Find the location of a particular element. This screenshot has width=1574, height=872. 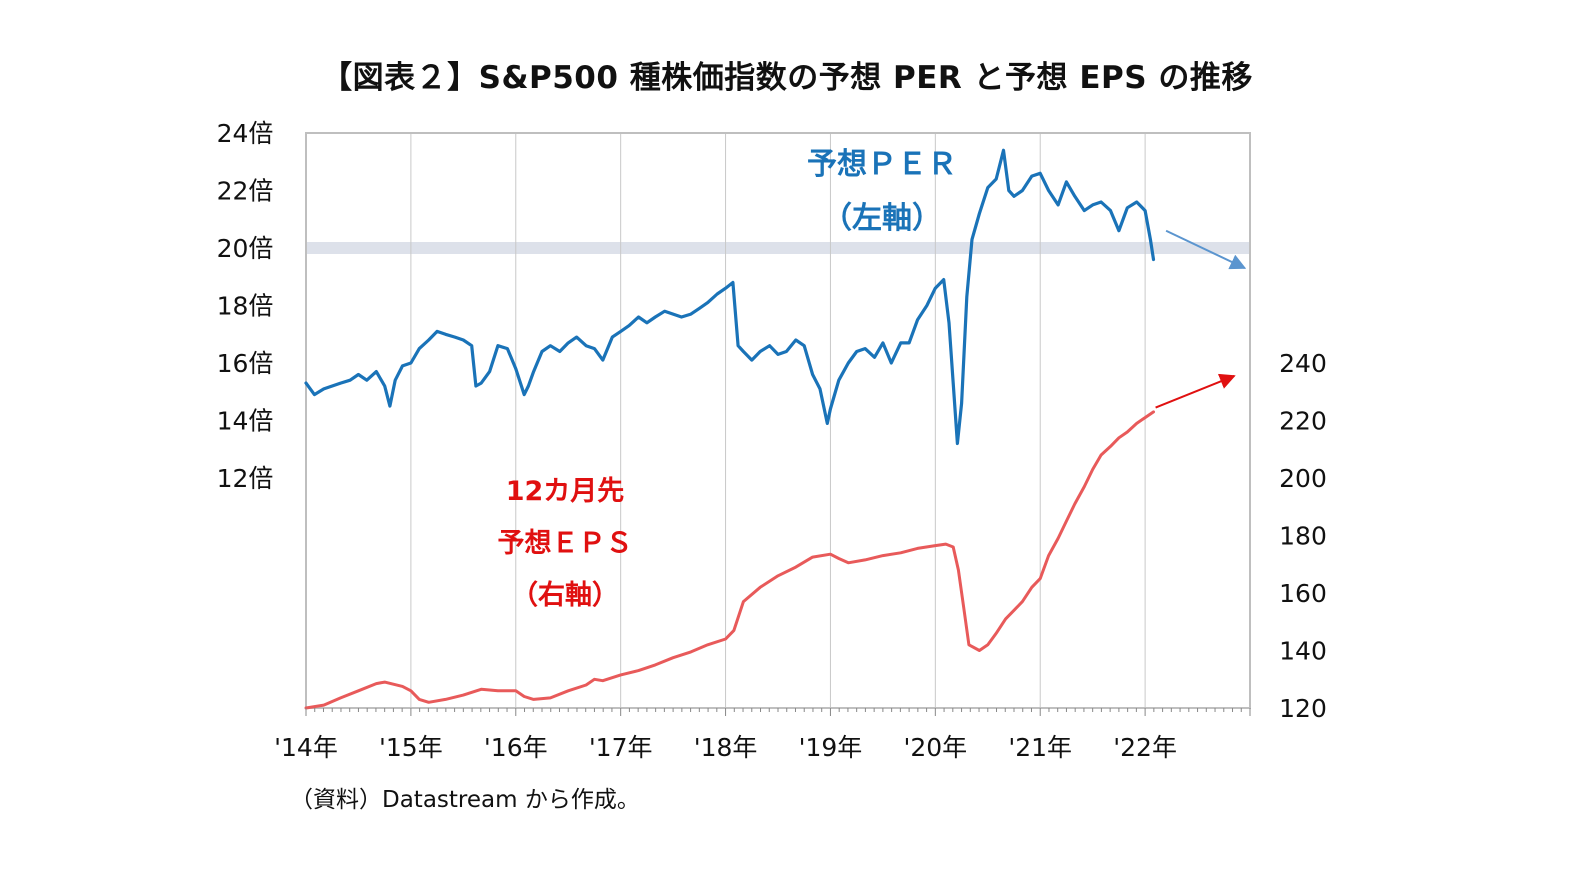

per-trend-arrow is located at coordinates (1206, 249).